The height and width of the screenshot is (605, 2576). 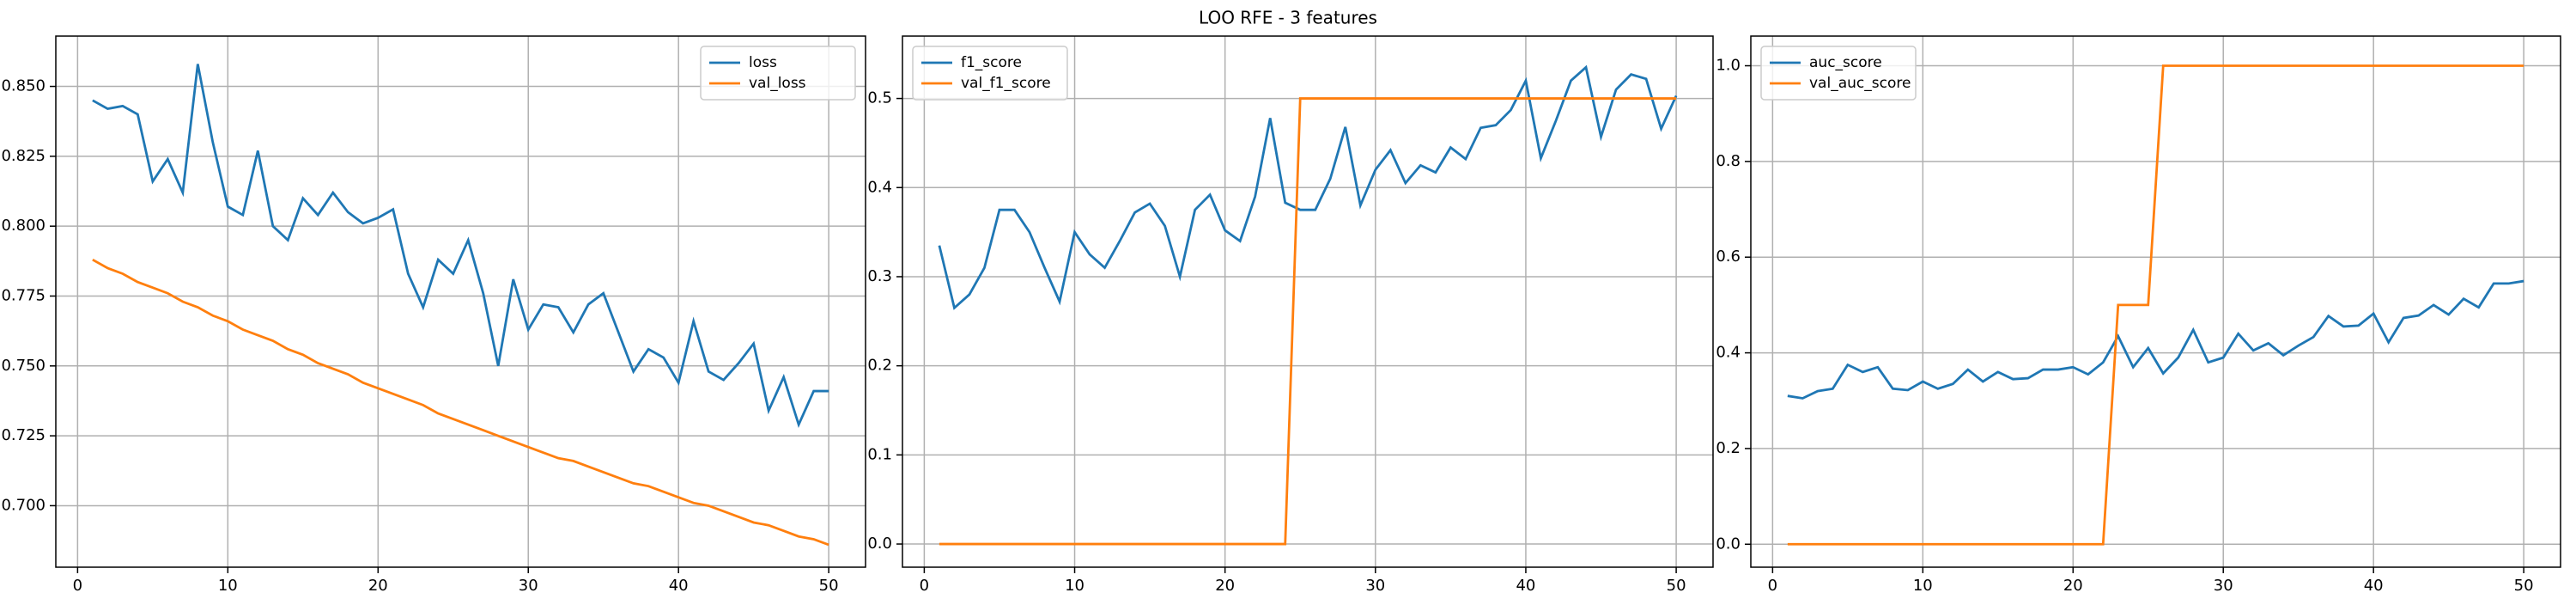 I want to click on y-tick-label: 0.725, so click(x=23, y=435).